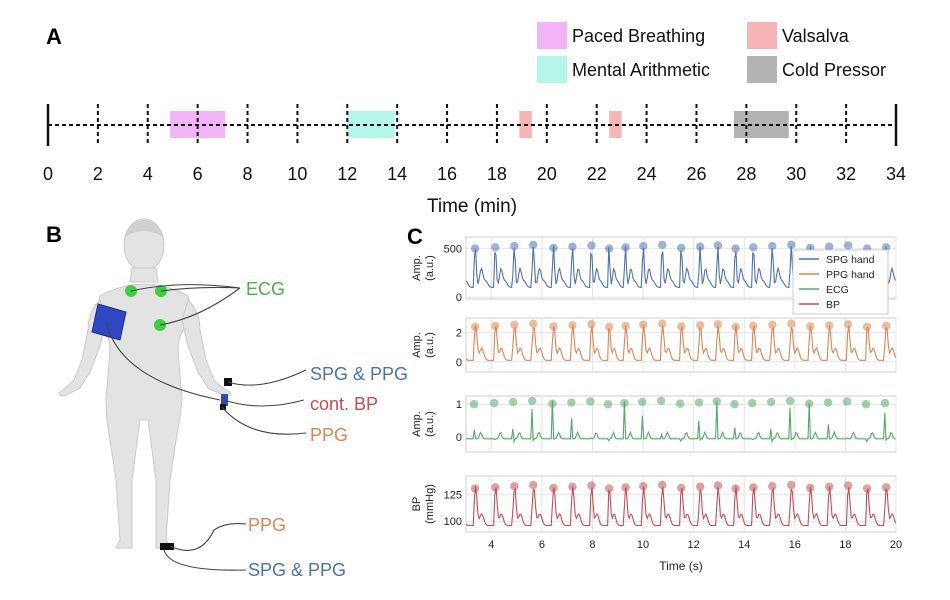 This screenshot has height=600, width=950. Describe the element at coordinates (474, 144) in the screenshot. I see `timeline: 0 2 4 6 8 10 12 14 16 18 20 22 24 26 28 30 32 34` at that location.